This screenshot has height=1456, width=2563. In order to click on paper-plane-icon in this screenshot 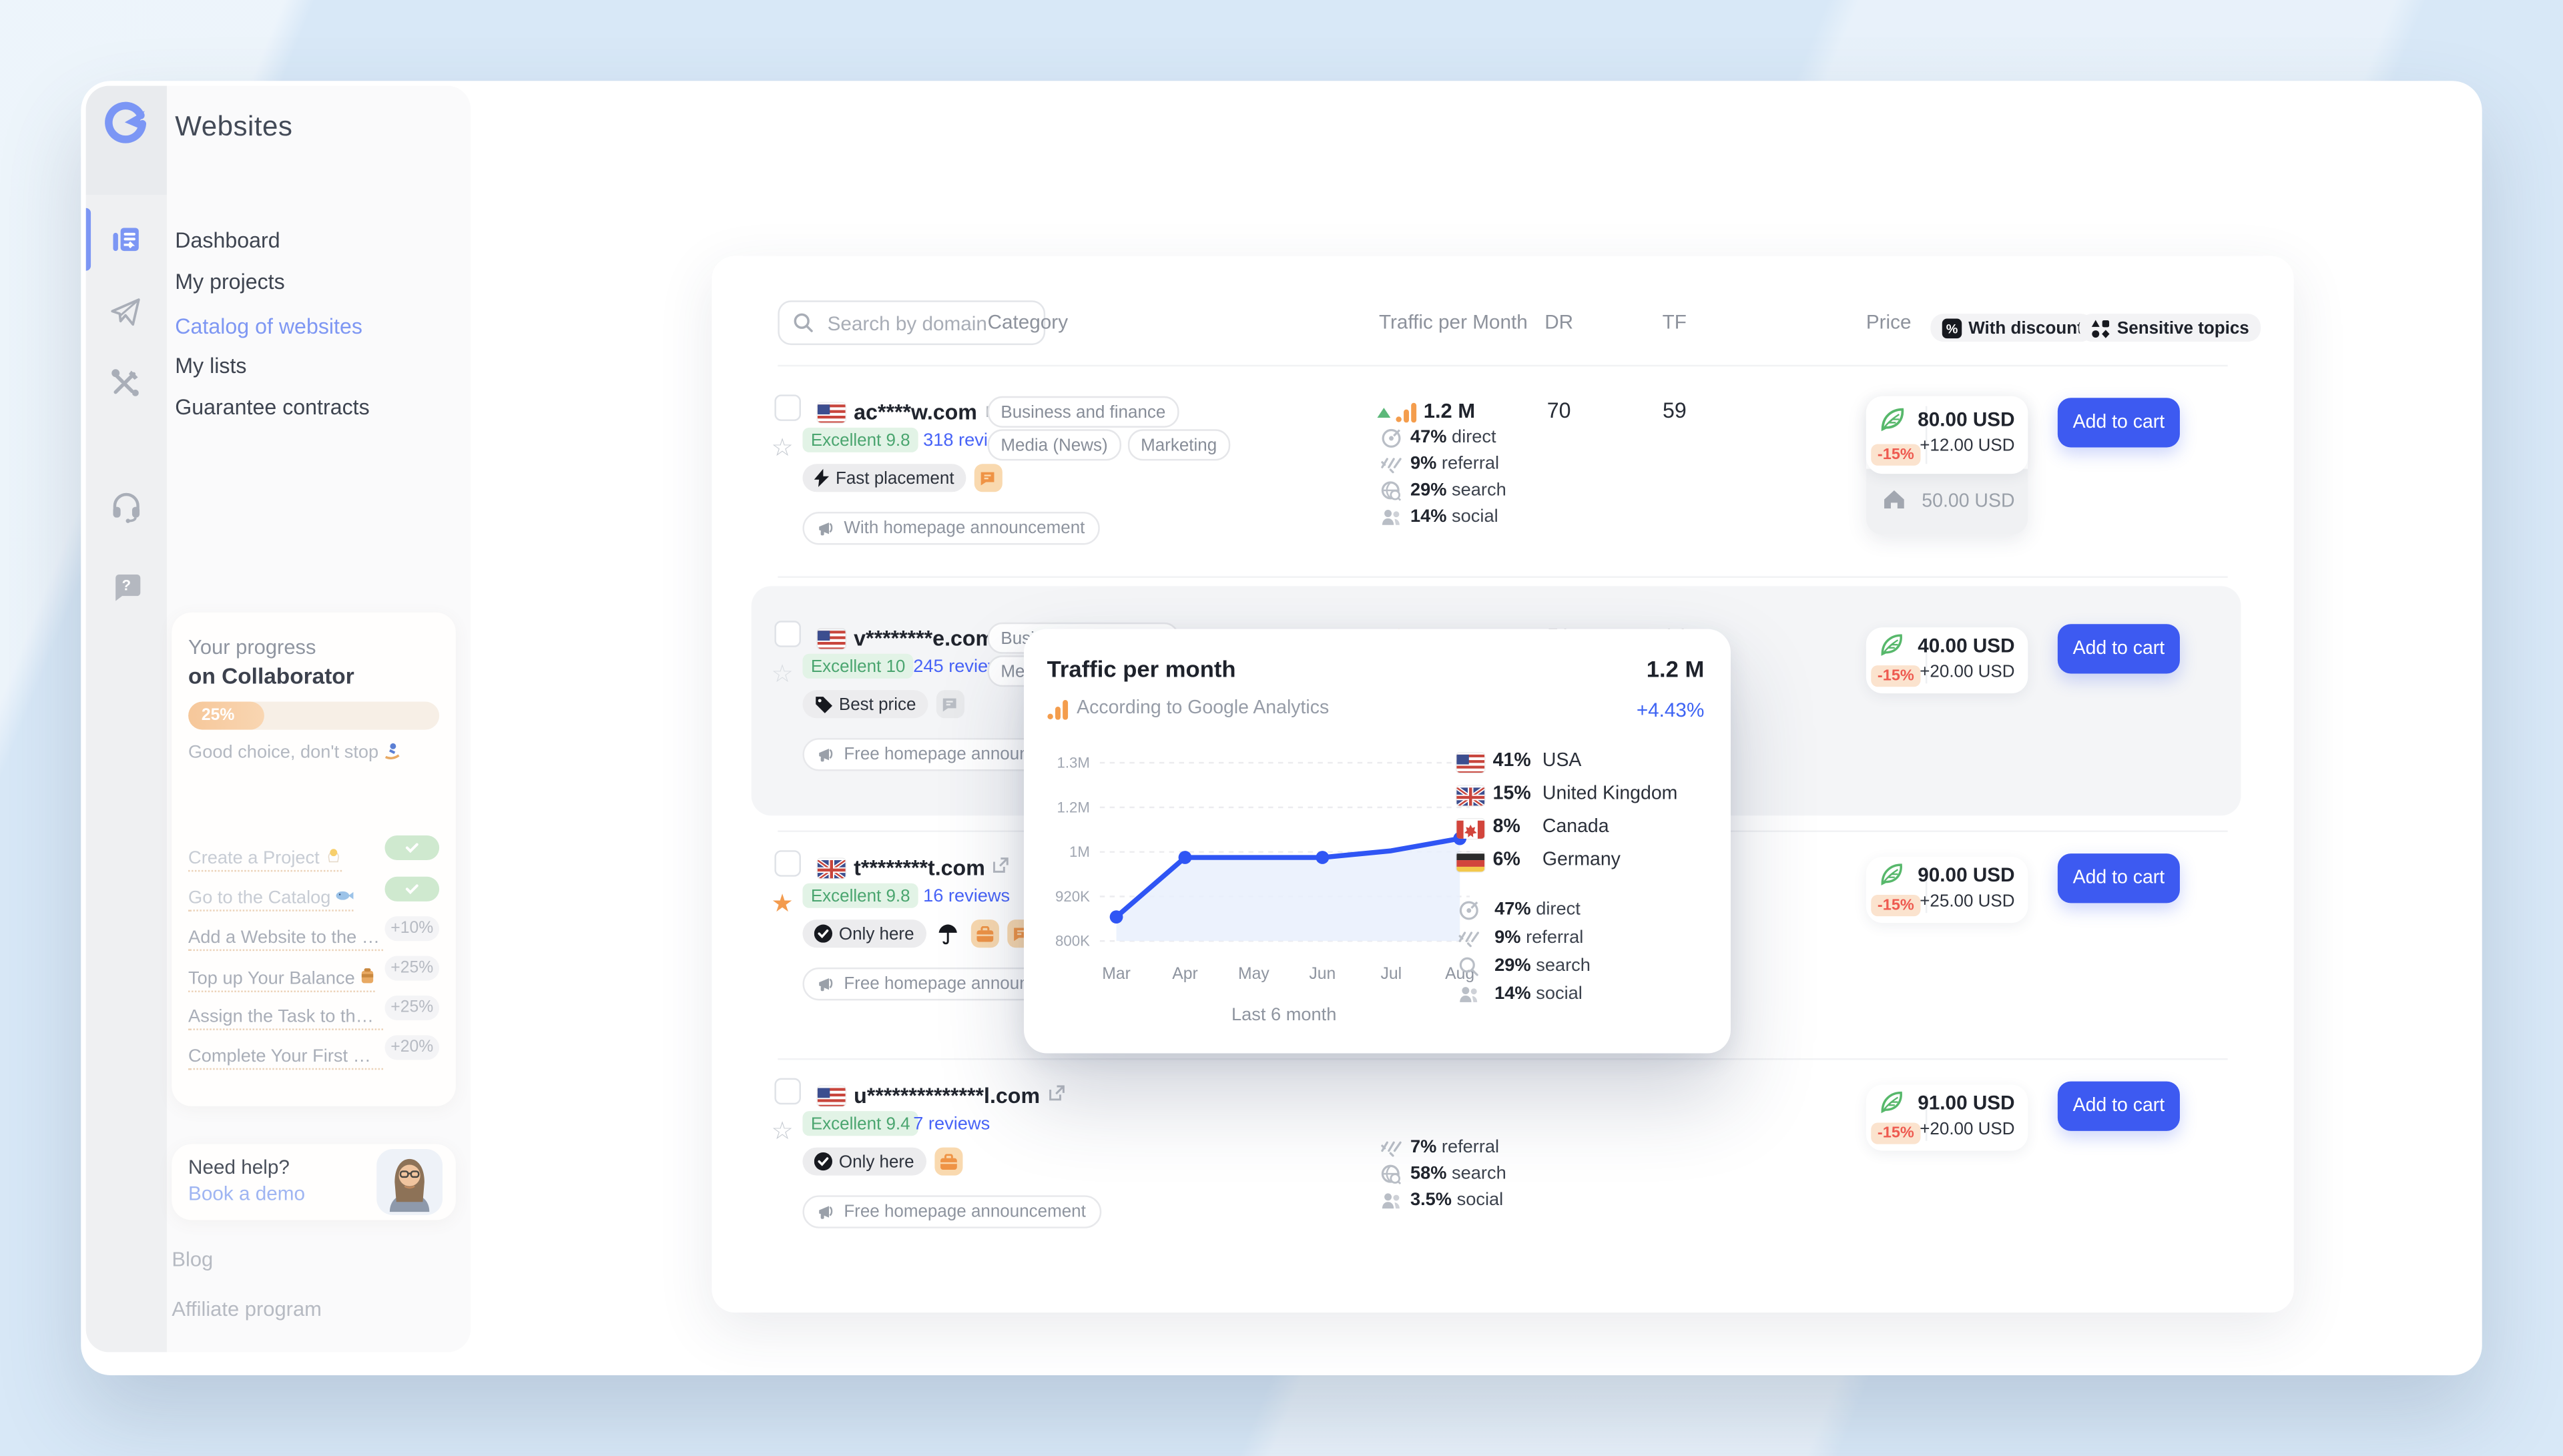, I will do `click(125, 311)`.